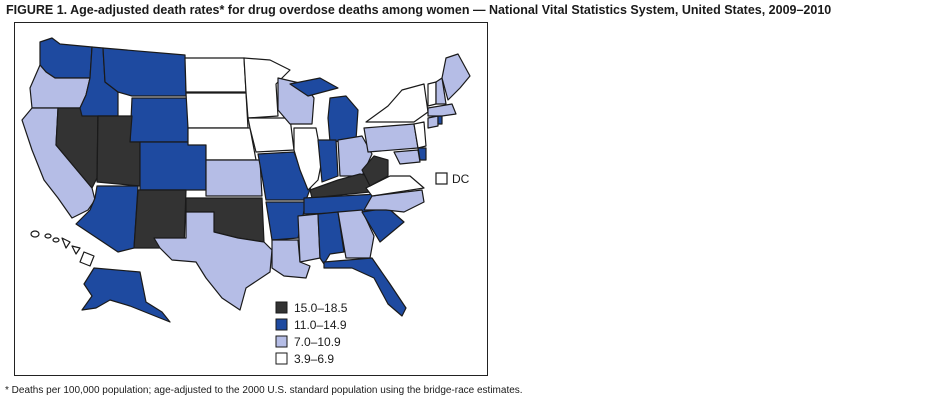  Describe the element at coordinates (320, 325) in the screenshot. I see `legend-label-2: 11.0–14.9` at that location.